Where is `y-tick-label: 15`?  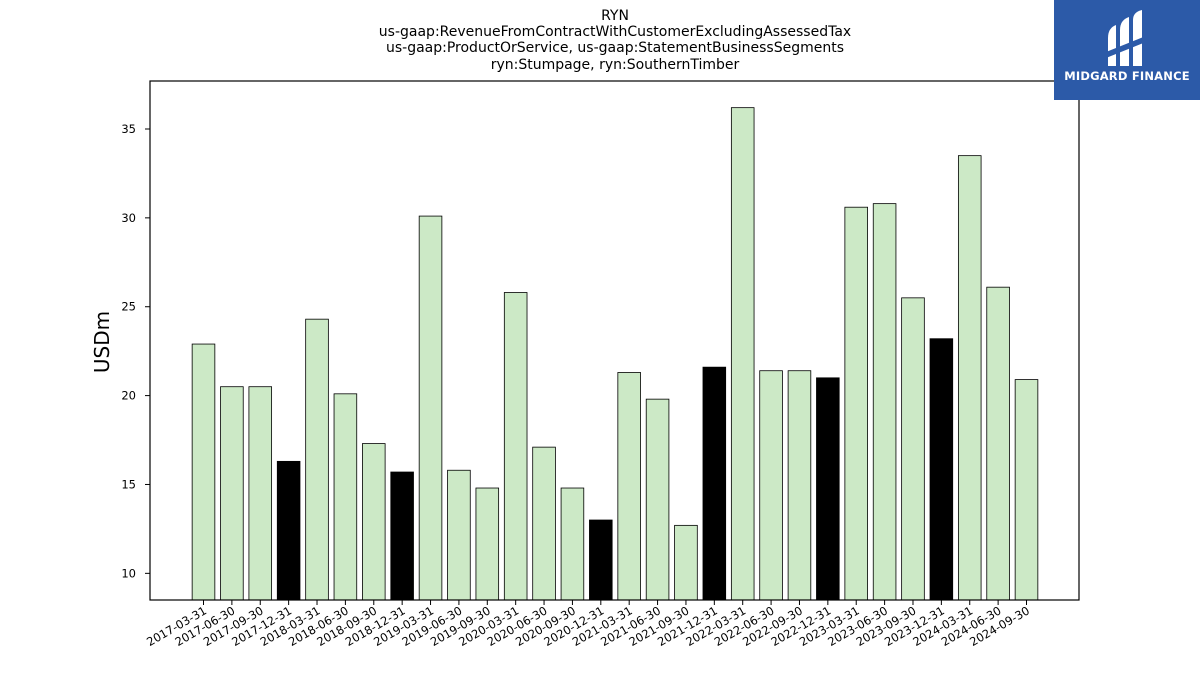
y-tick-label: 15 is located at coordinates (128, 484).